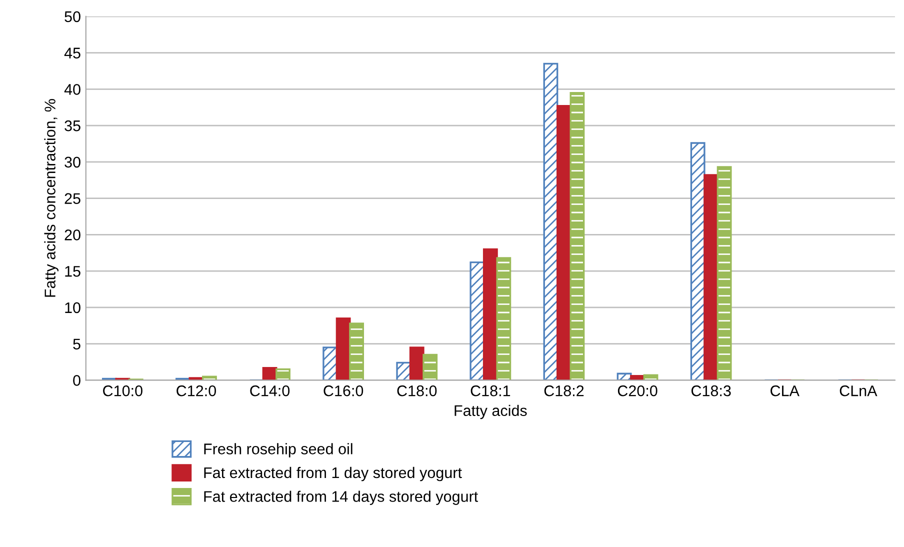 The width and height of the screenshot is (904, 547). I want to click on x-tick-label: CLnA, so click(859, 390).